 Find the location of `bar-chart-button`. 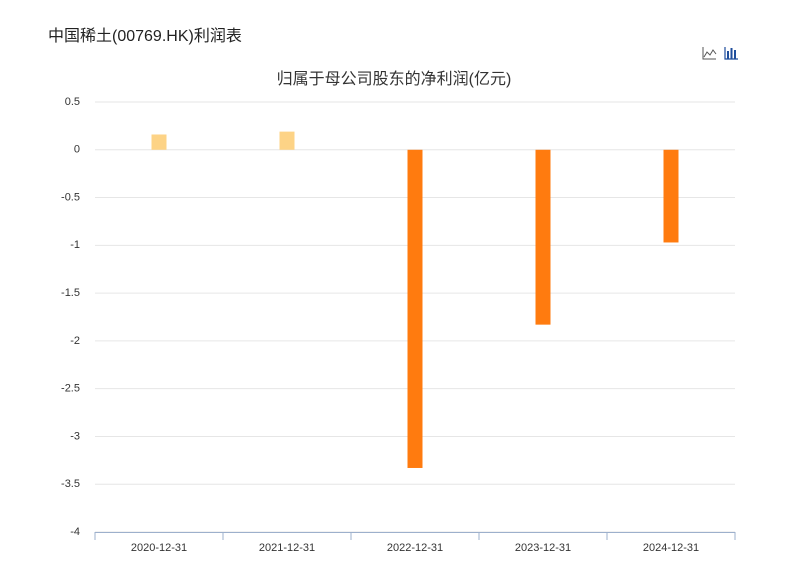

bar-chart-button is located at coordinates (731, 53).